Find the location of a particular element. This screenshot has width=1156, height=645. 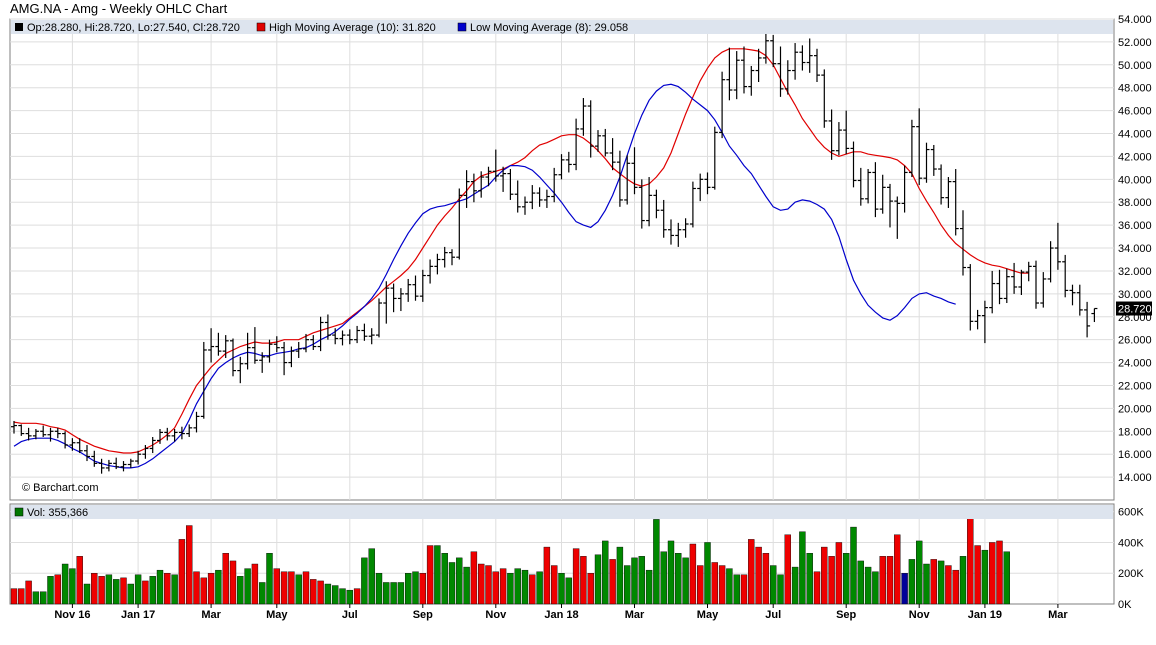

high-ma-legend-swatch is located at coordinates (261, 27).